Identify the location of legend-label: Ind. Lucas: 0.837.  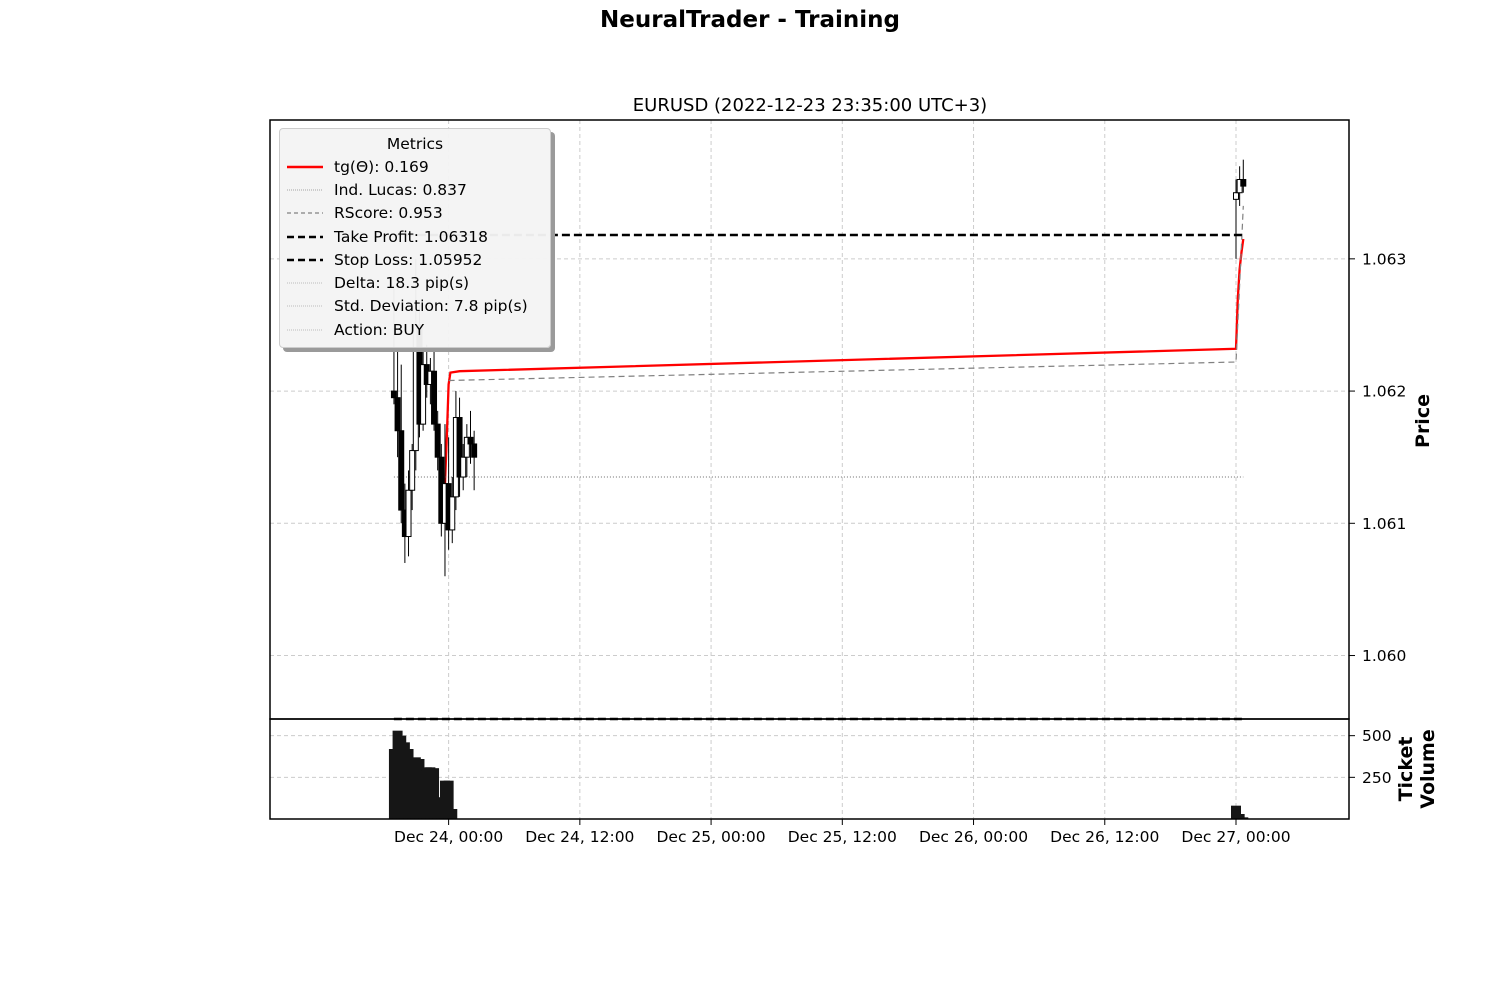
(400, 189).